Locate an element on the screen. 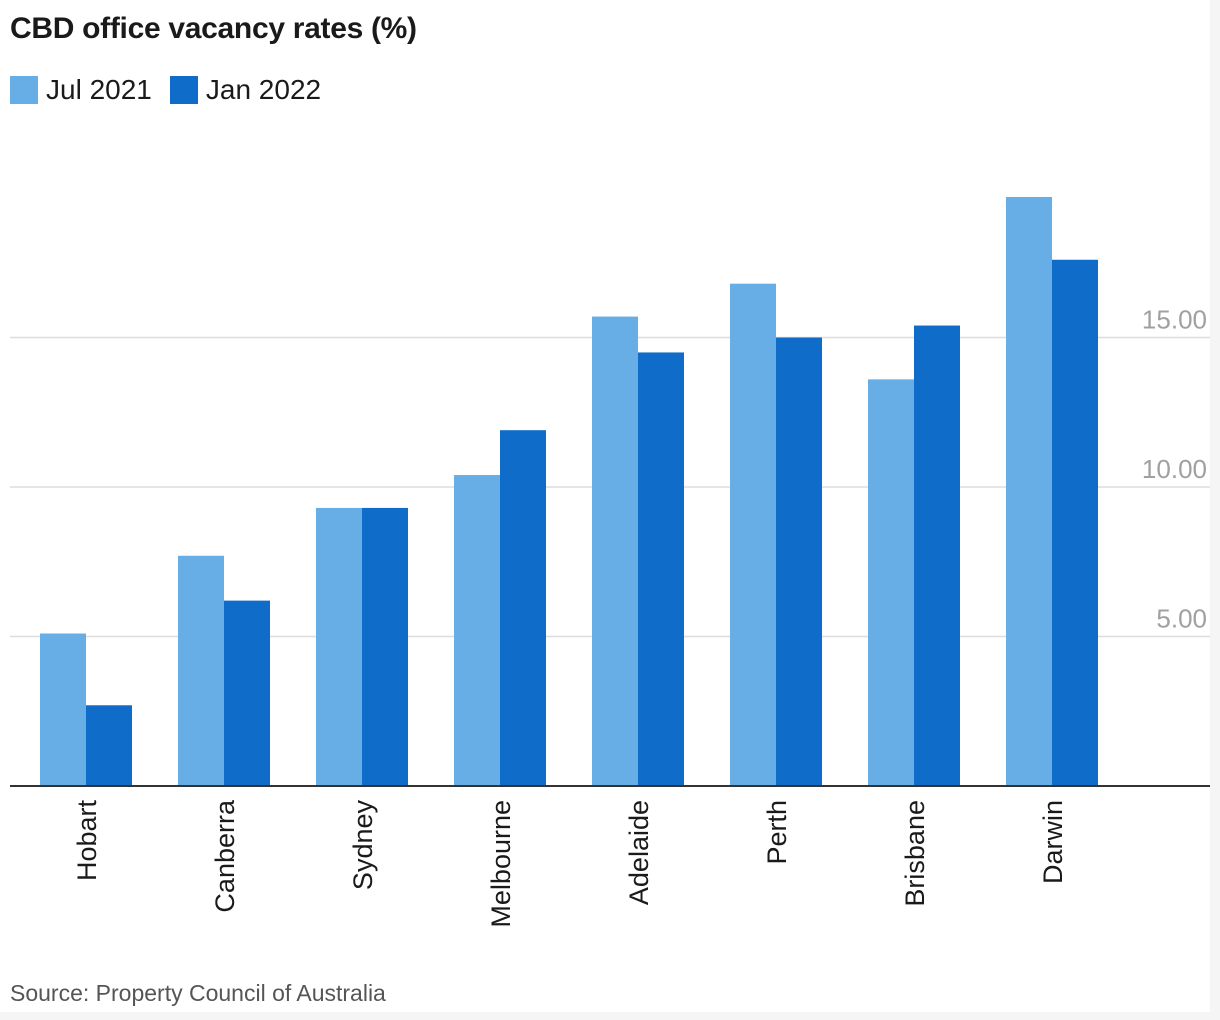  source-note: Source: Property Council of Australia is located at coordinates (198, 993).